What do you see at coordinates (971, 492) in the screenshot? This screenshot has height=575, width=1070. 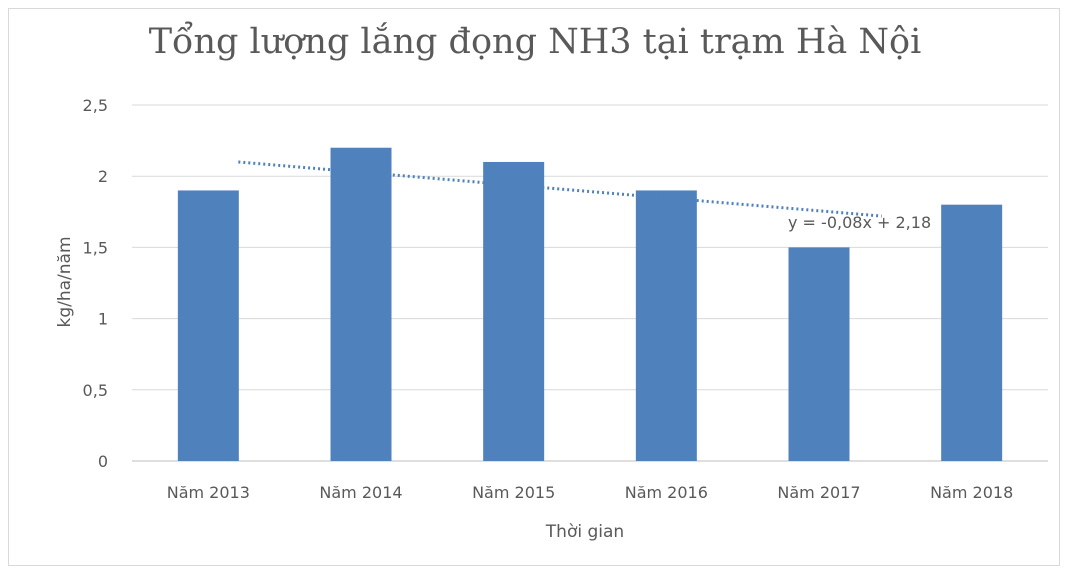 I see `x-tick-label: Năm 2018` at bounding box center [971, 492].